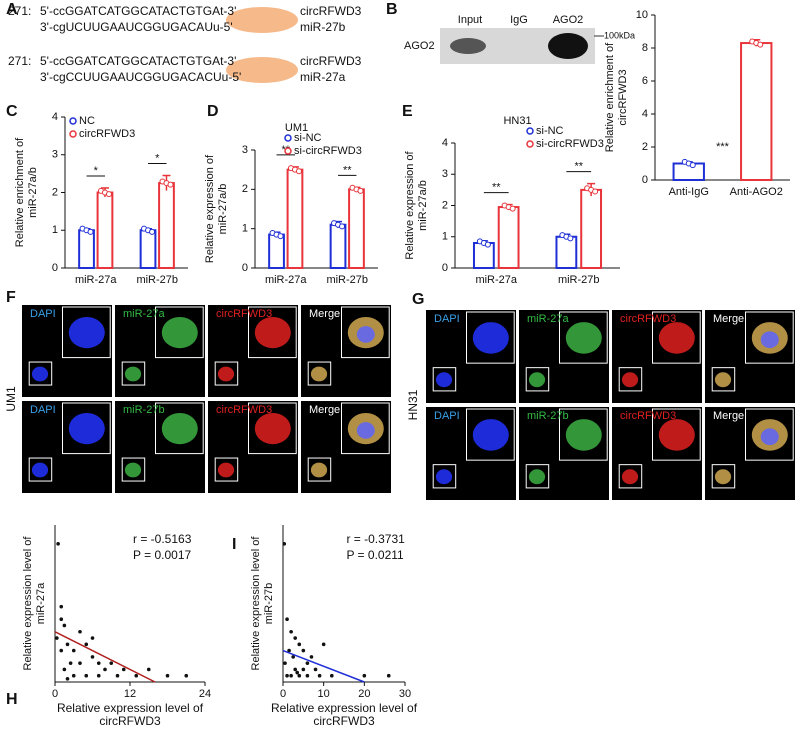  I want to click on y-axis-label: miR-27a/b, so click(423, 205).